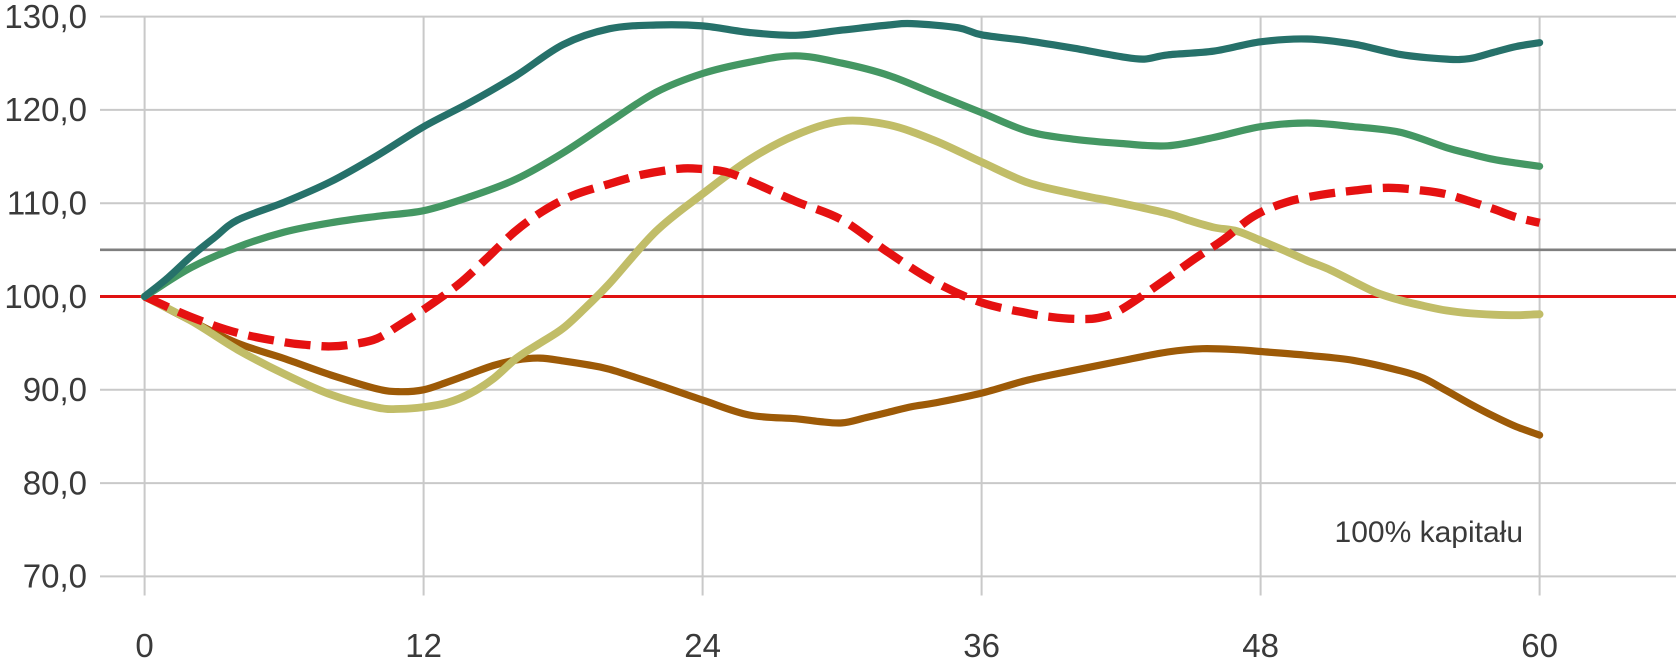  Describe the element at coordinates (55, 389) in the screenshot. I see `svg-text: 90,0` at that location.